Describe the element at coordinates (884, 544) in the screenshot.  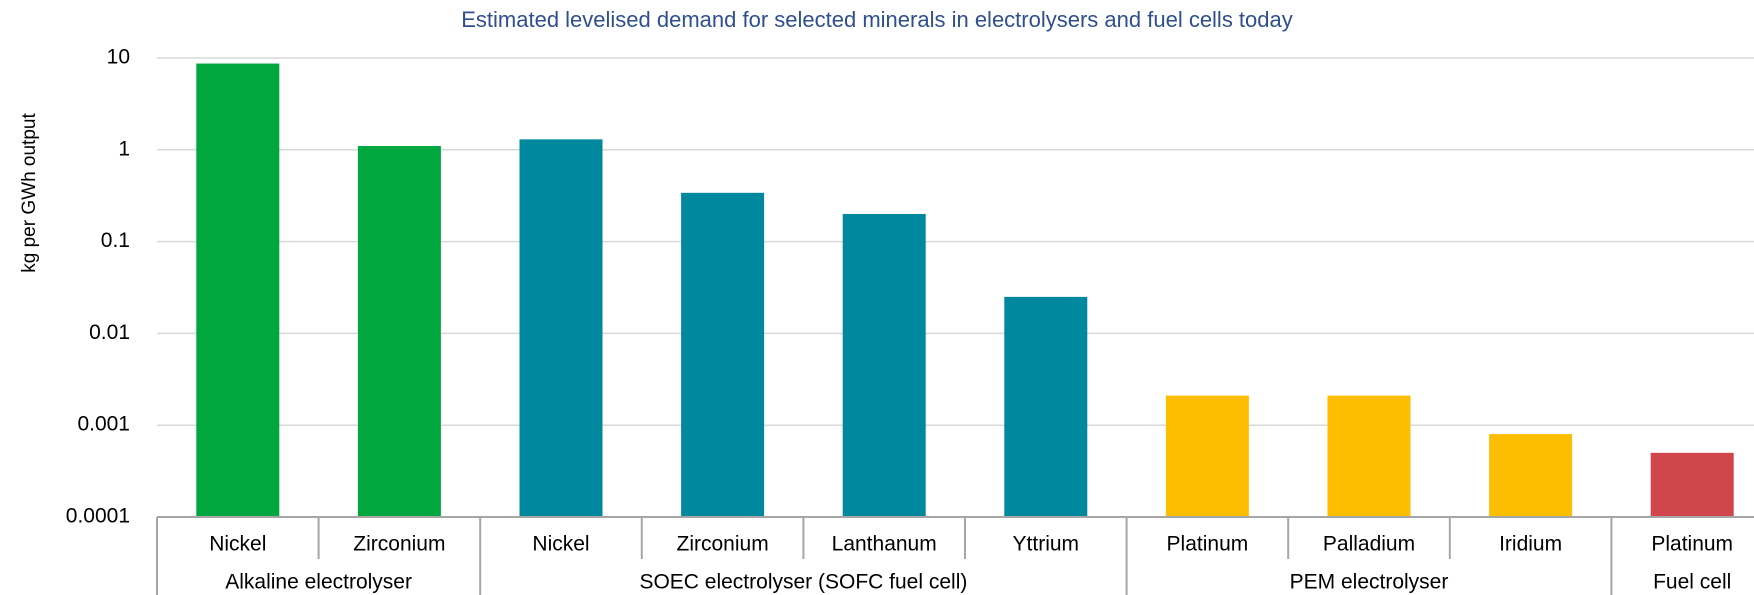
I see `x-tick-label: Lanthanum` at that location.